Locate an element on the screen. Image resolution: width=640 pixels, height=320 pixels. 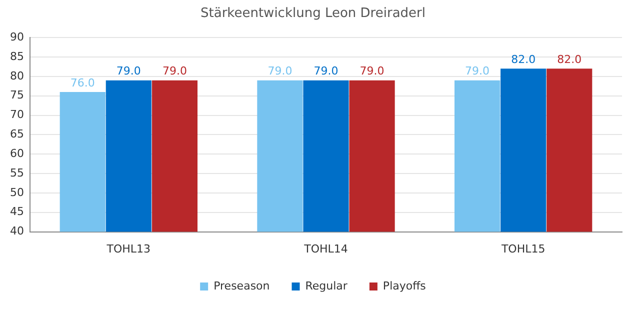
y-tick-label: 65 is located at coordinates (17, 134).